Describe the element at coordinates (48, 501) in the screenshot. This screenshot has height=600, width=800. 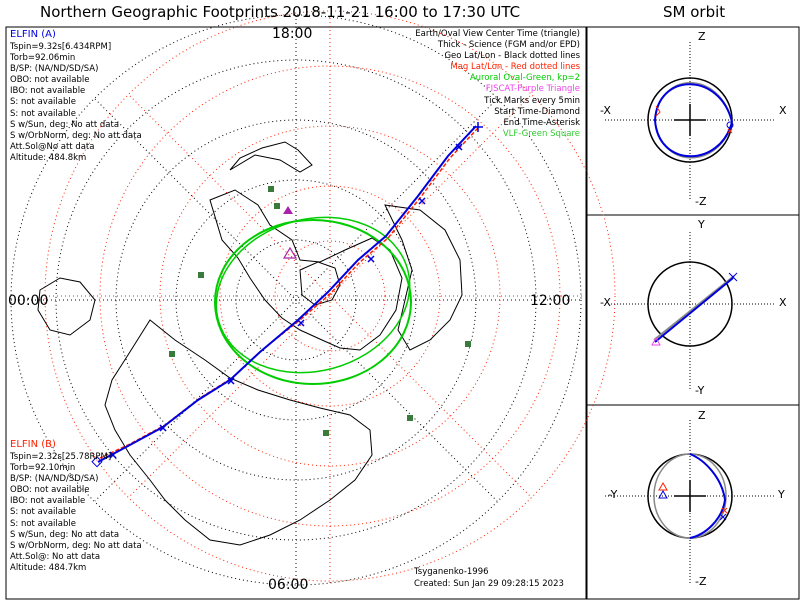
I see `elfin-b-info-line: IBO: not available` at that location.